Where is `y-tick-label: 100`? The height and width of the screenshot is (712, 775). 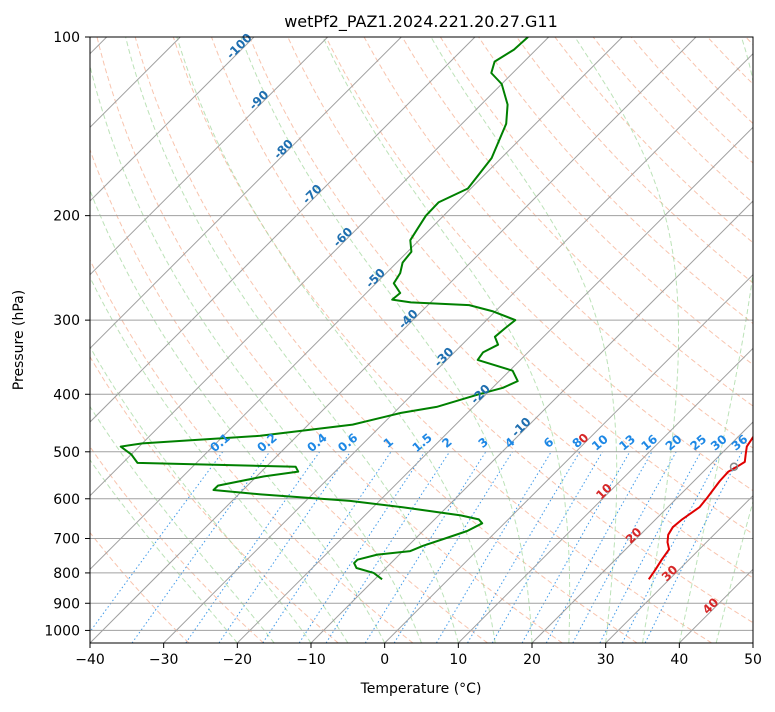
y-tick-label: 100 is located at coordinates (66, 38).